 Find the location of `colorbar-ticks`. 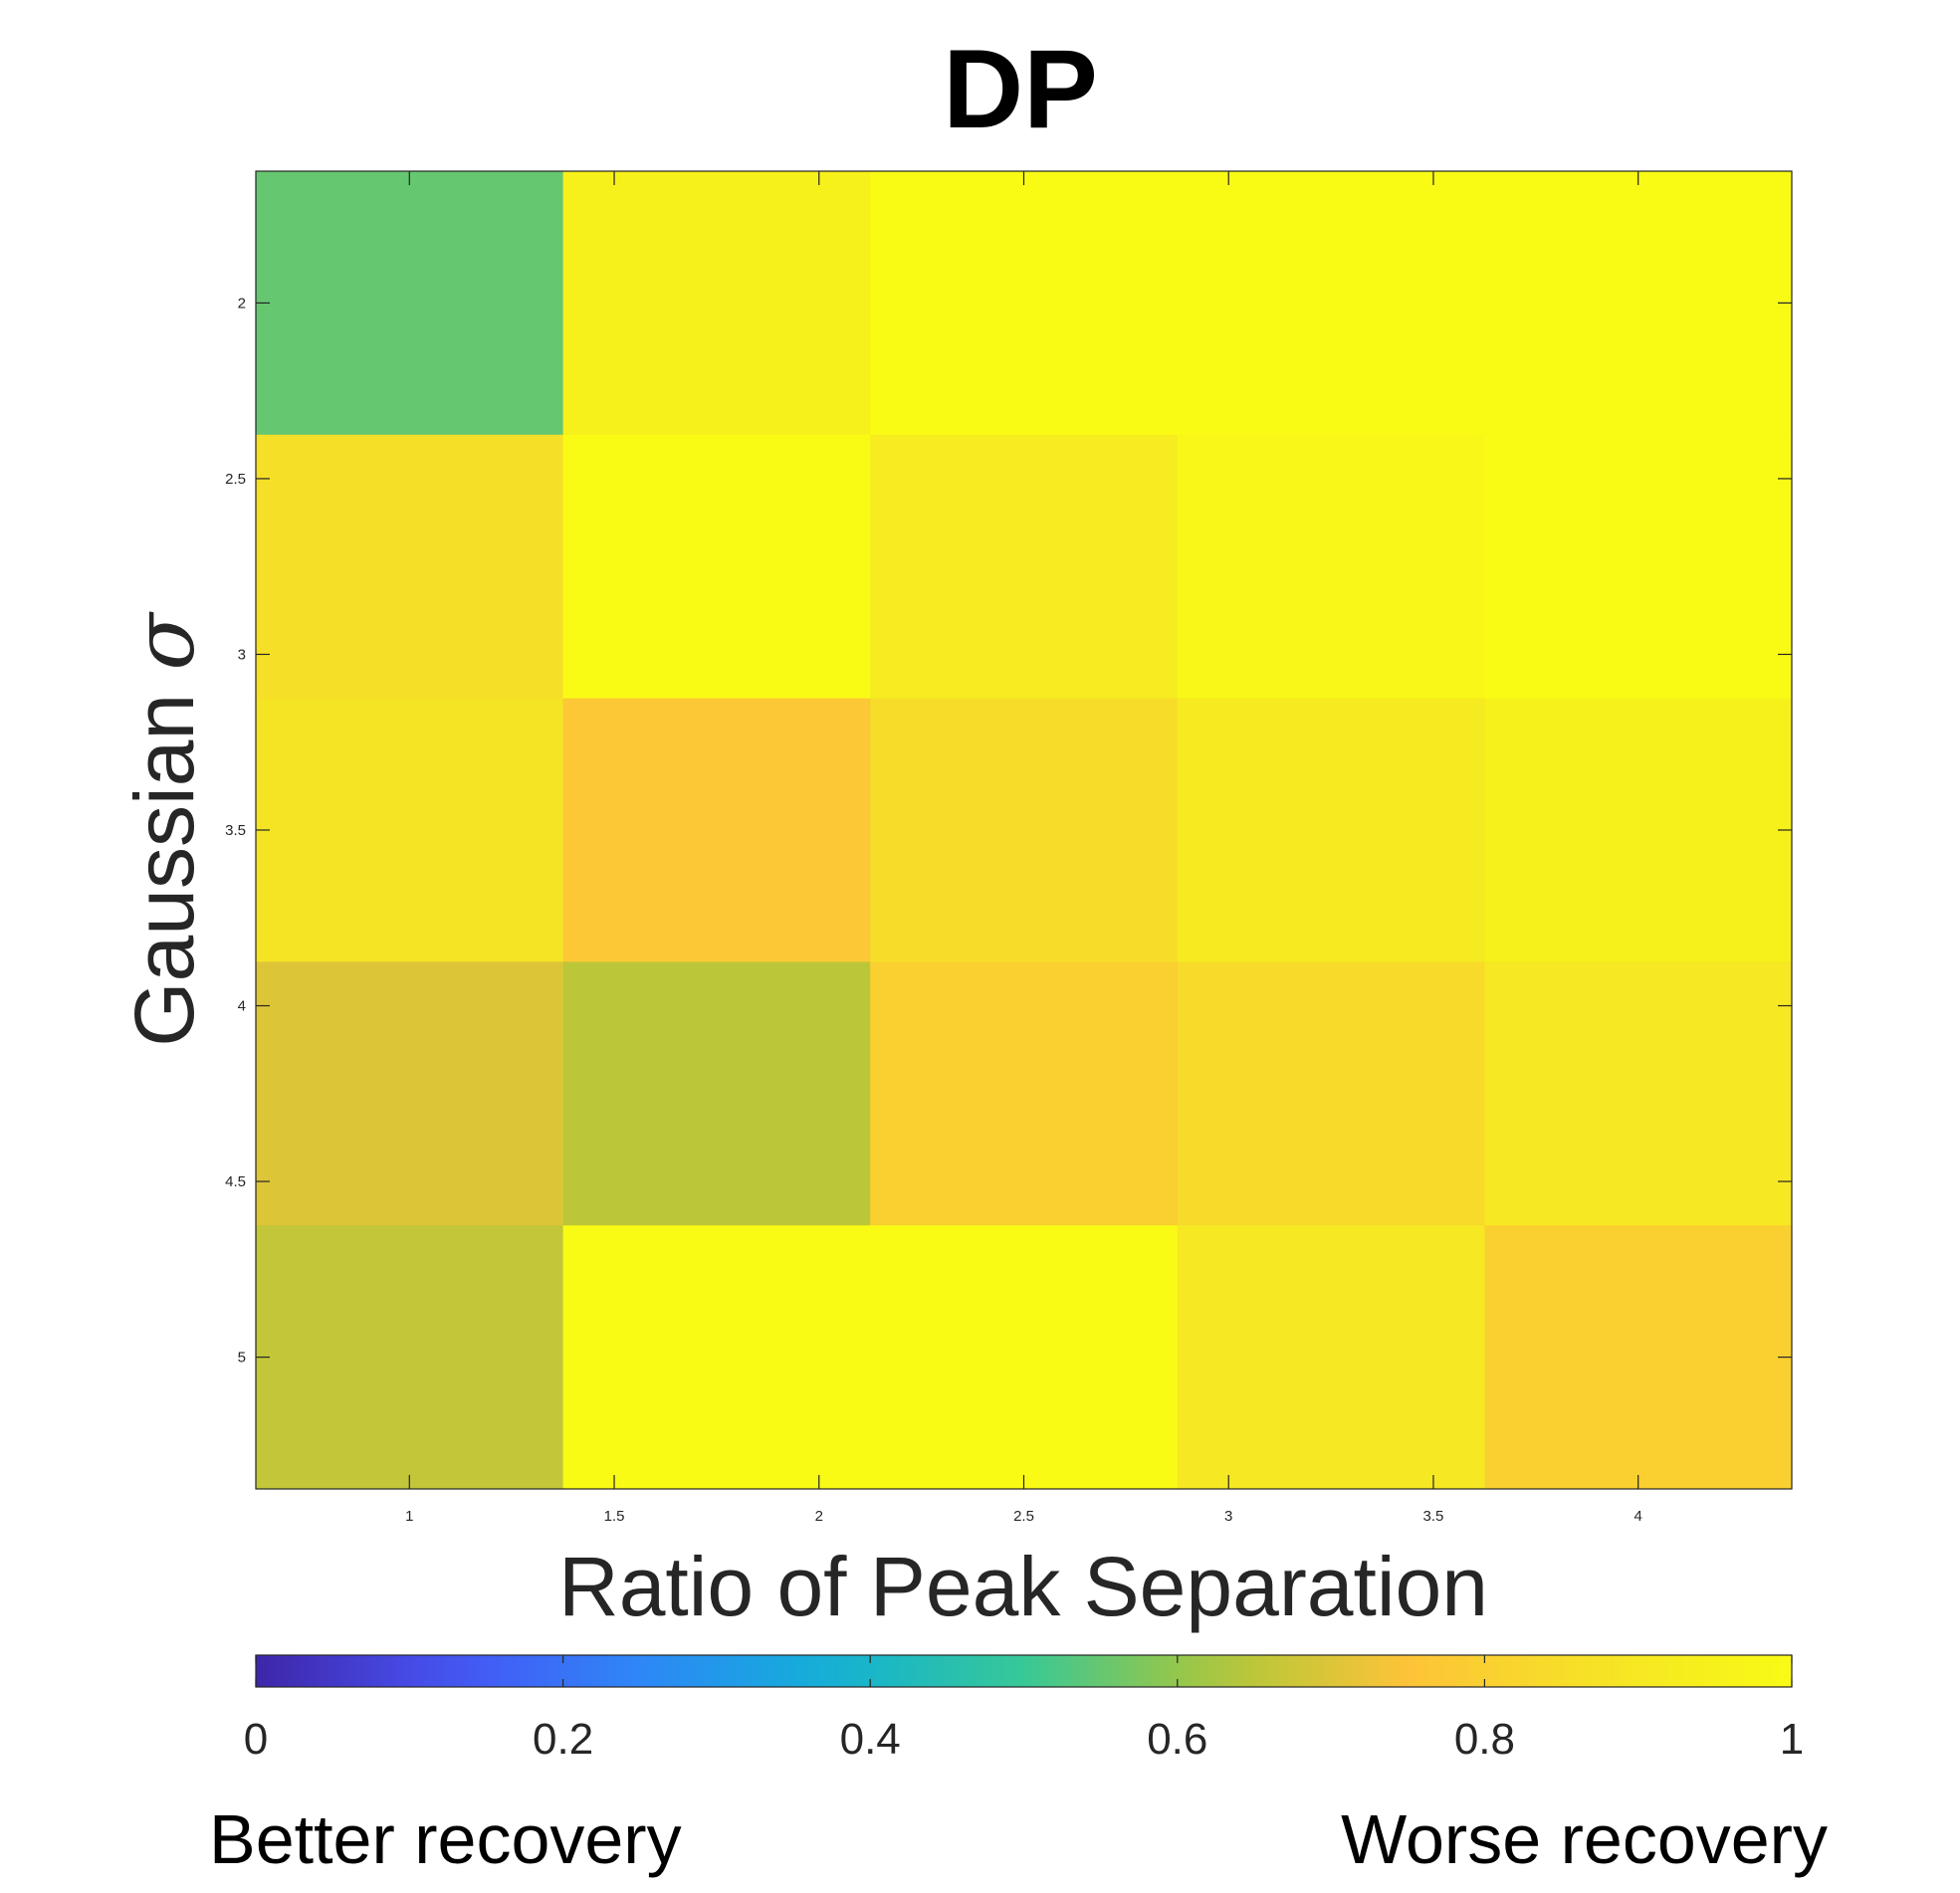

colorbar-ticks is located at coordinates (1024, 1671).